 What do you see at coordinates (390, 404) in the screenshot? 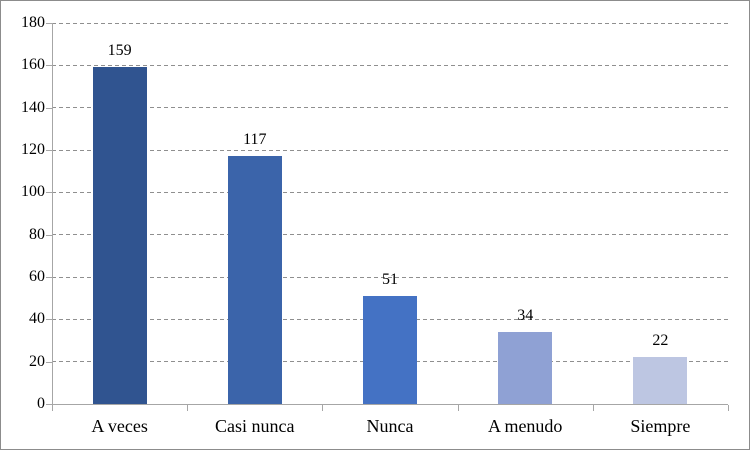
I see `x-axis-line` at bounding box center [390, 404].